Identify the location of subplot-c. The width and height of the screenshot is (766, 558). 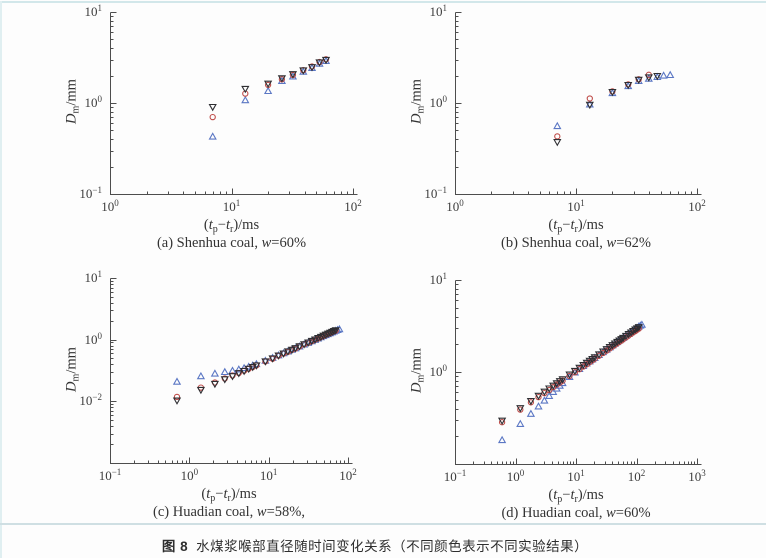
(231, 371).